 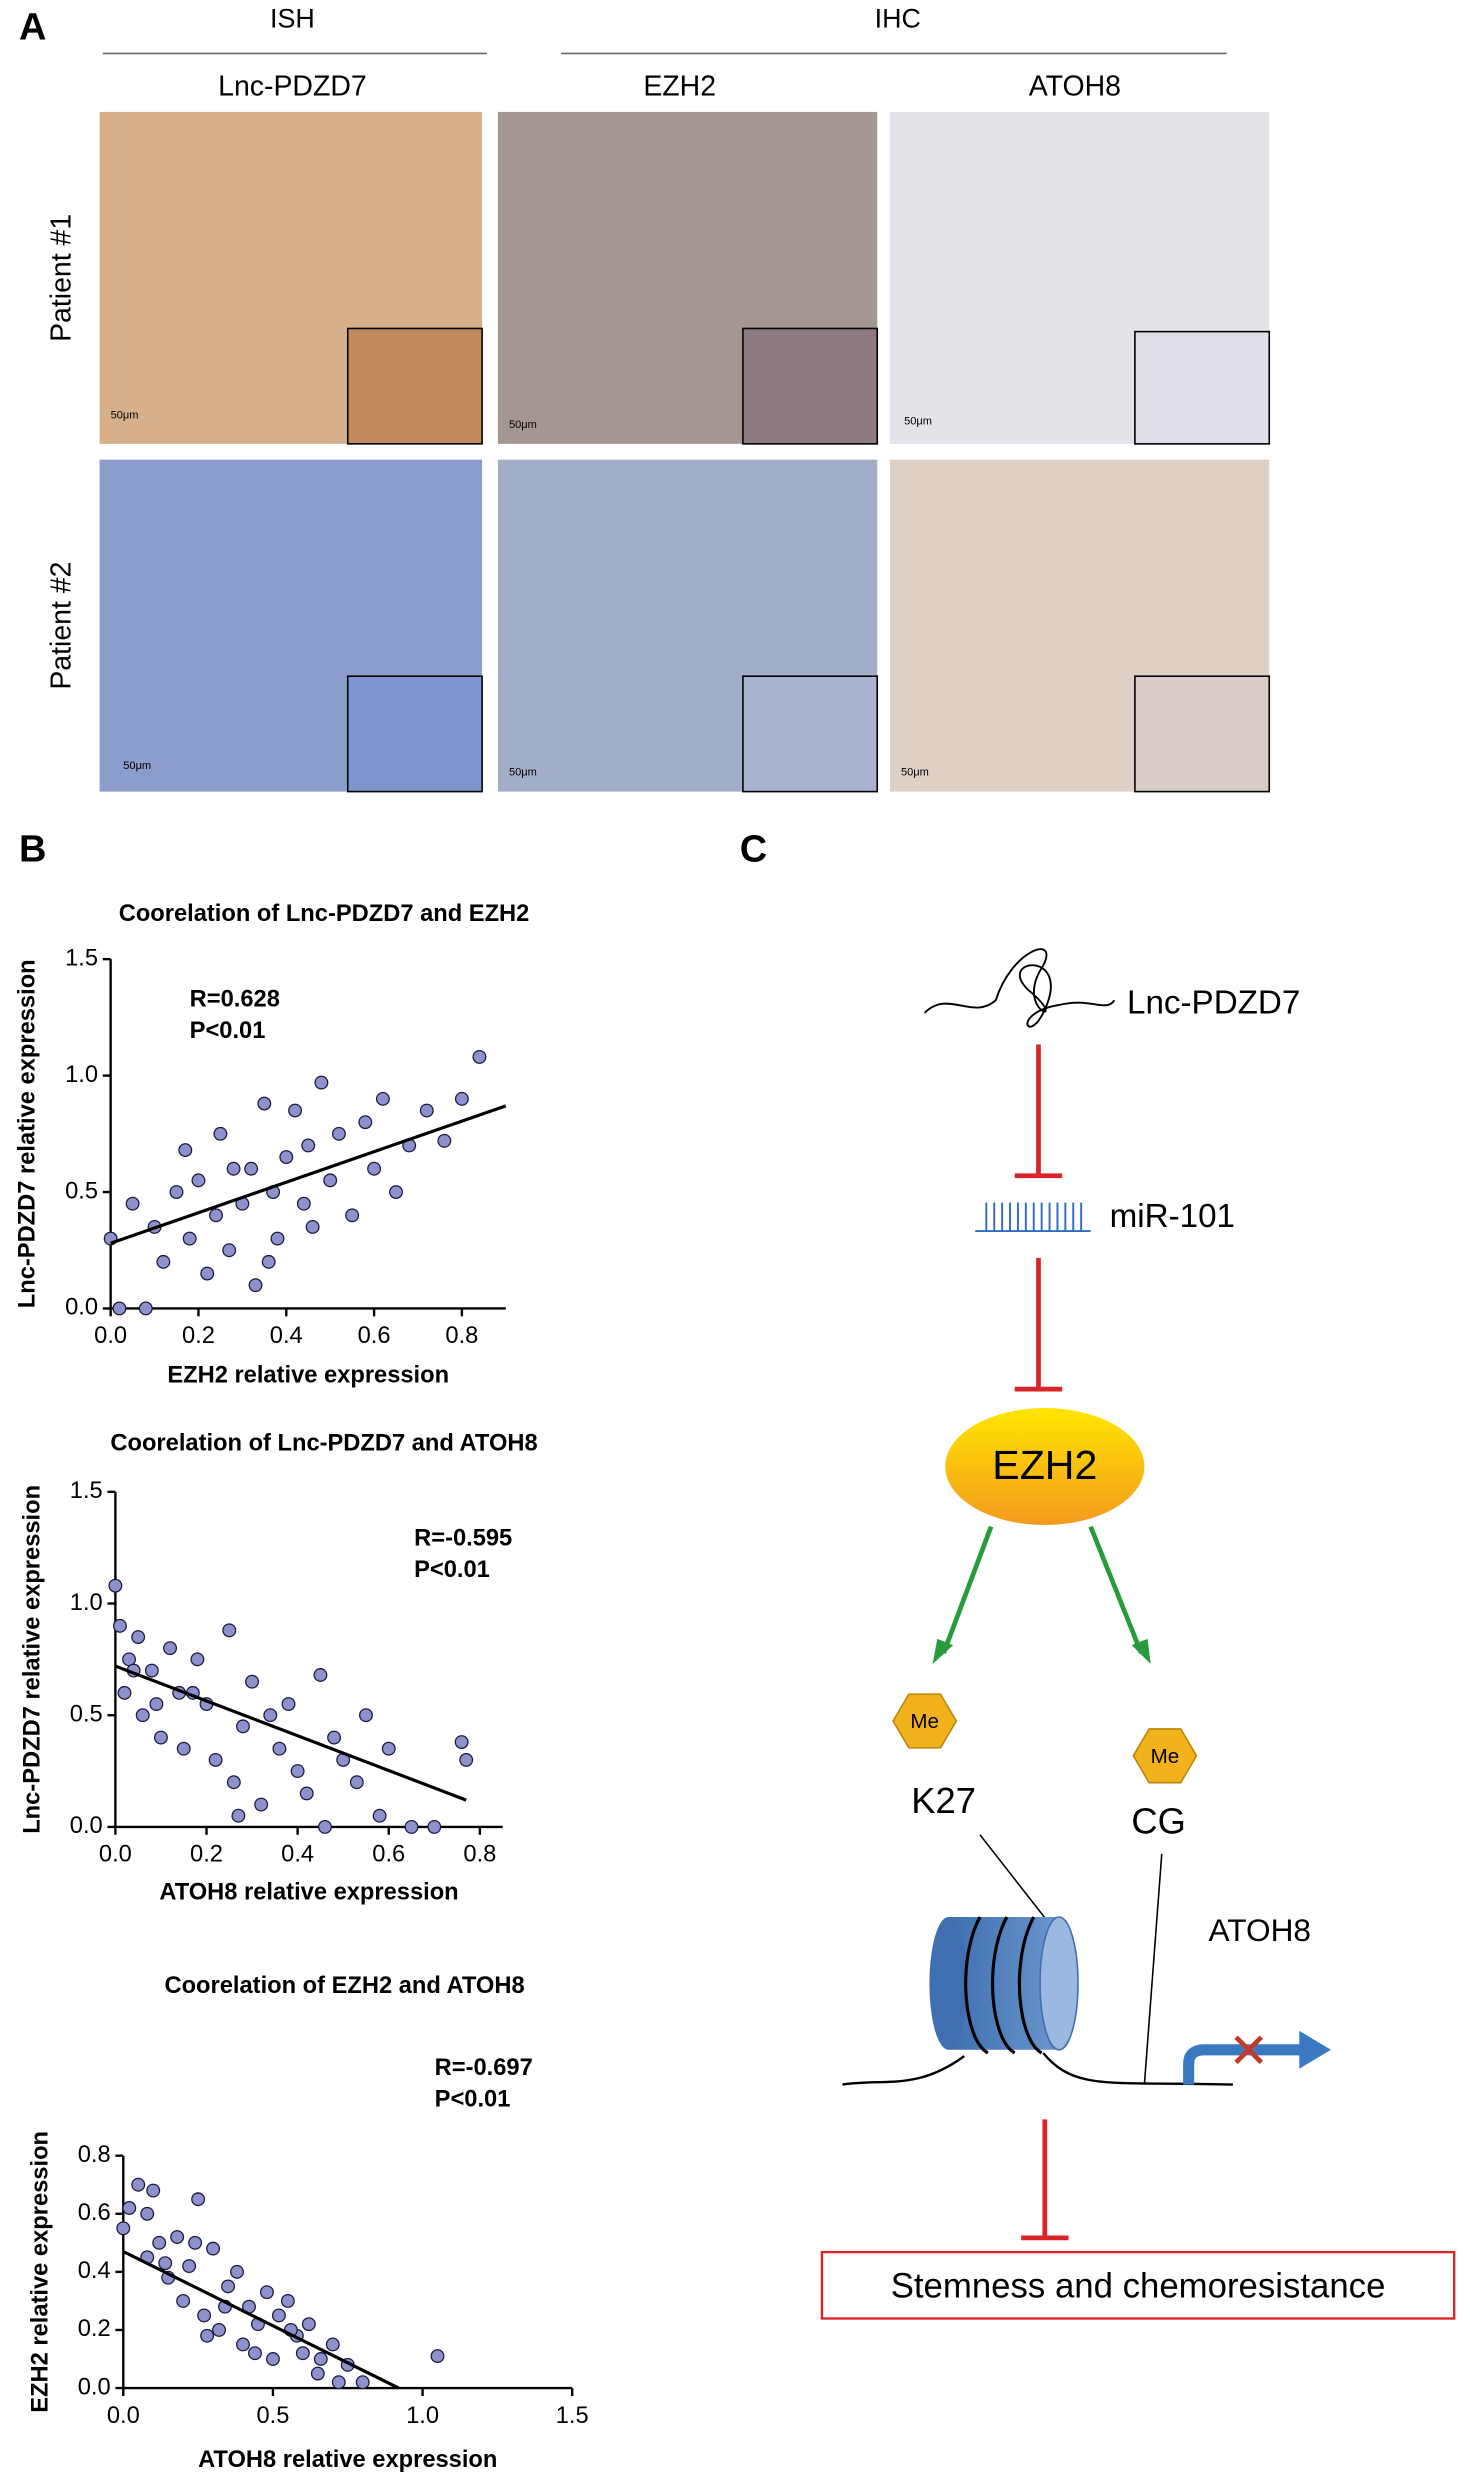 I want to click on chart-title: Coorelation of Lnc-PDZD7 and EZH2, so click(x=324, y=914).